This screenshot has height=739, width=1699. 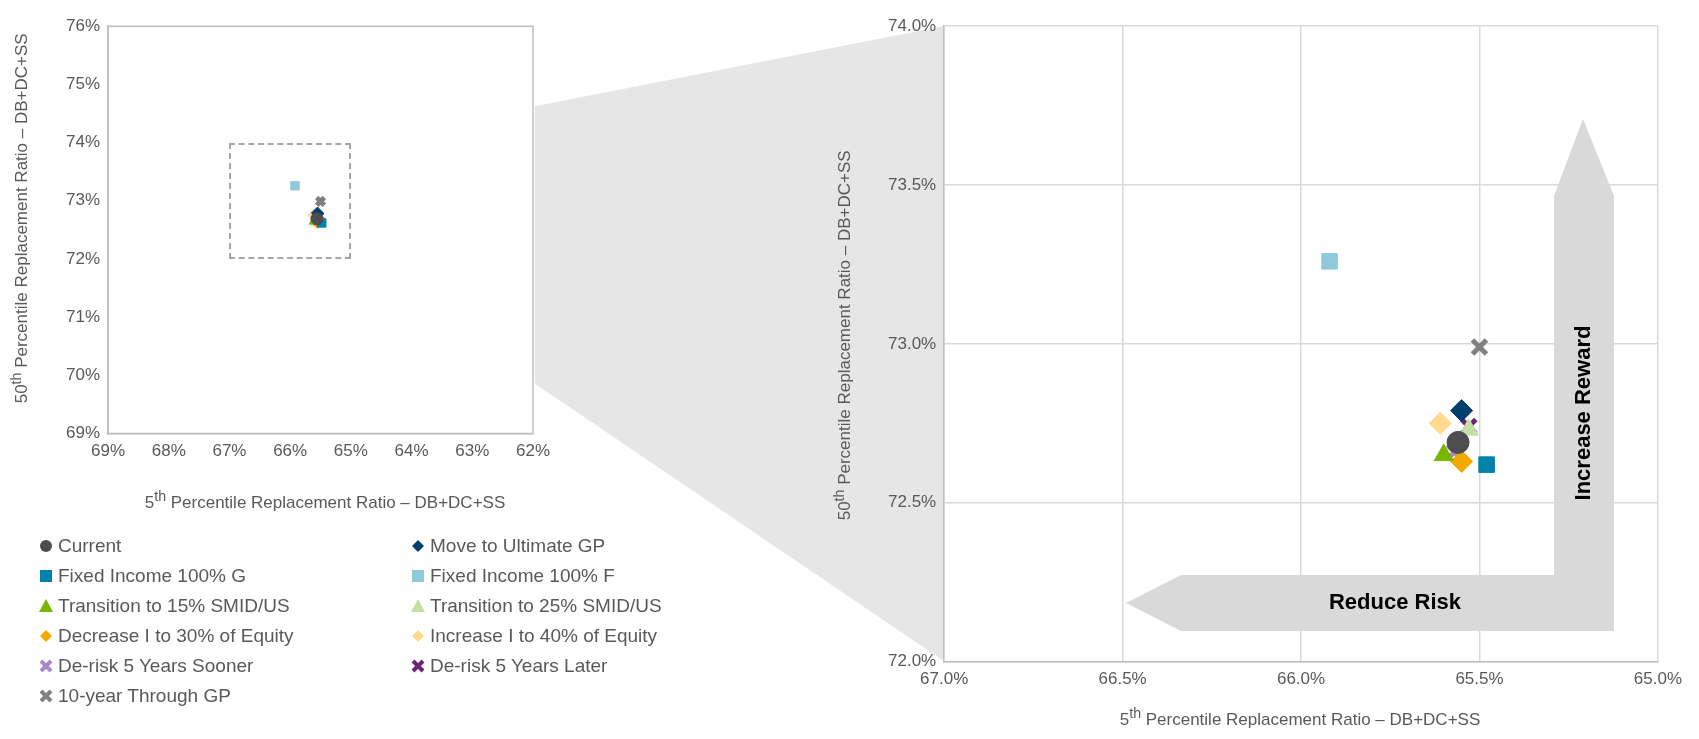 What do you see at coordinates (350, 451) in the screenshot?
I see `x-tick-label: 65%` at bounding box center [350, 451].